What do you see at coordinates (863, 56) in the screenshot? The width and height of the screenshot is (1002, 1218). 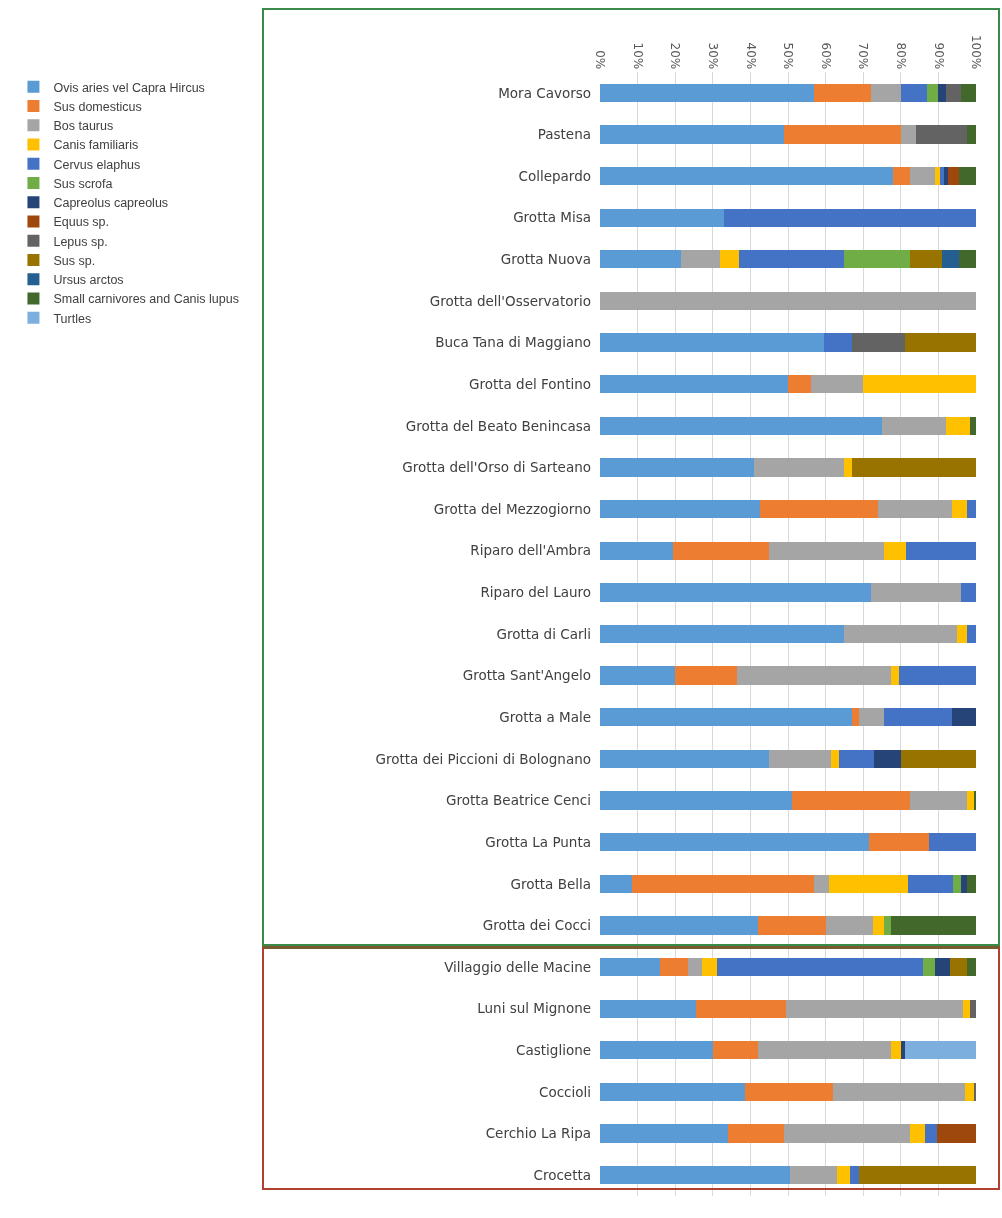 I see `x-tick-label: 70%` at bounding box center [863, 56].